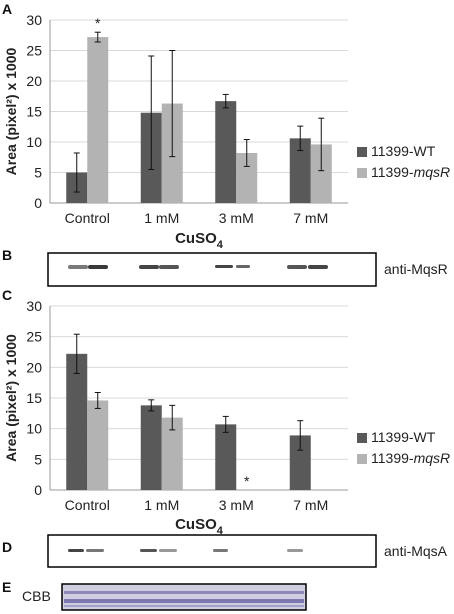 This screenshot has width=454, height=614. What do you see at coordinates (185, 550) in the screenshot?
I see `blot-bands-d` at bounding box center [185, 550].